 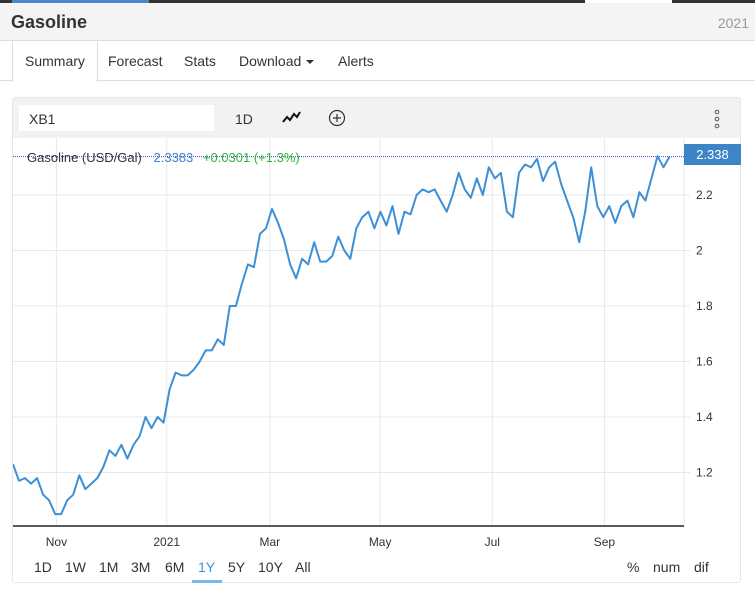 What do you see at coordinates (244, 119) in the screenshot?
I see `interval-button: 1D` at bounding box center [244, 119].